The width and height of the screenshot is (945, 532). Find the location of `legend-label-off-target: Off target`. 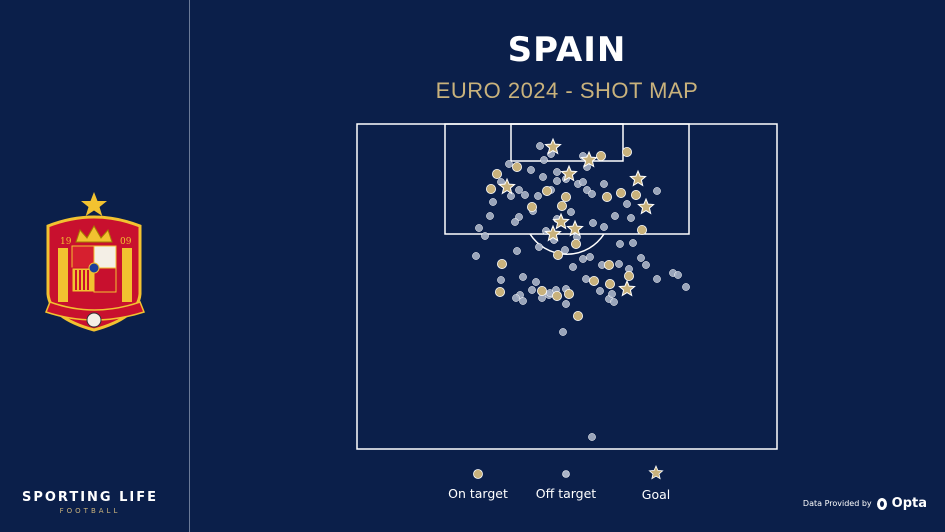

legend-label-off-target: Off target is located at coordinates (566, 493).